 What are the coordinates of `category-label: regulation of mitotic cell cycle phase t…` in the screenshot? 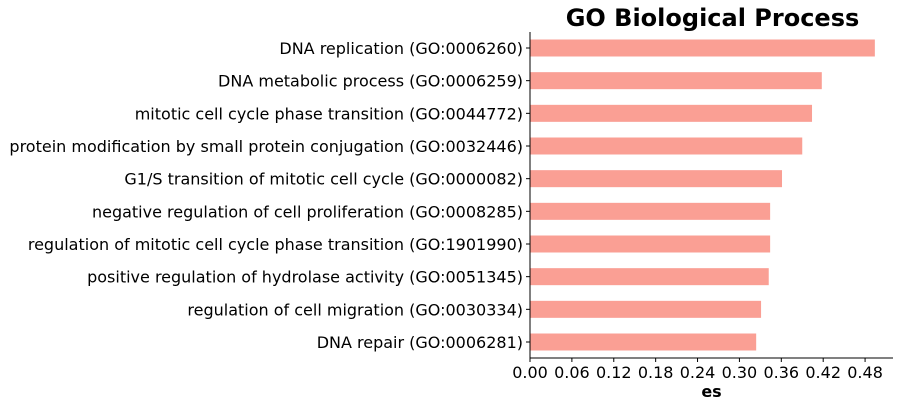 It's located at (275, 244).